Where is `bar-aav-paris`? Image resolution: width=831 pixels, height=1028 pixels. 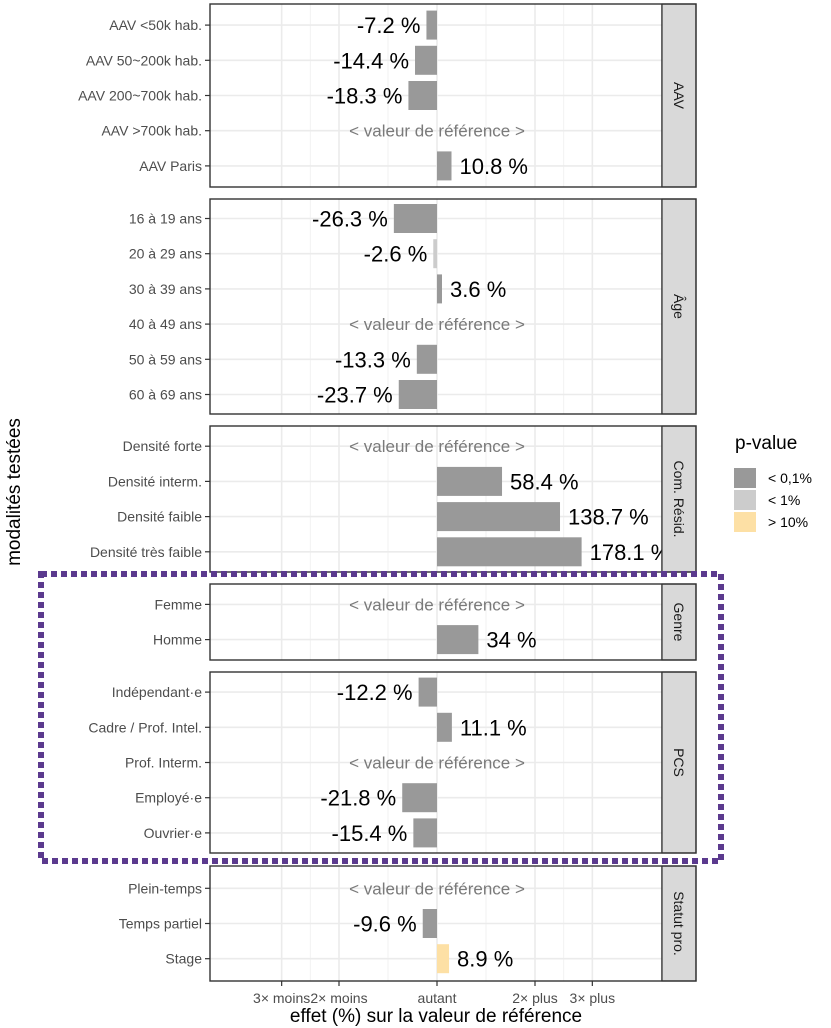 bar-aav-paris is located at coordinates (444, 166).